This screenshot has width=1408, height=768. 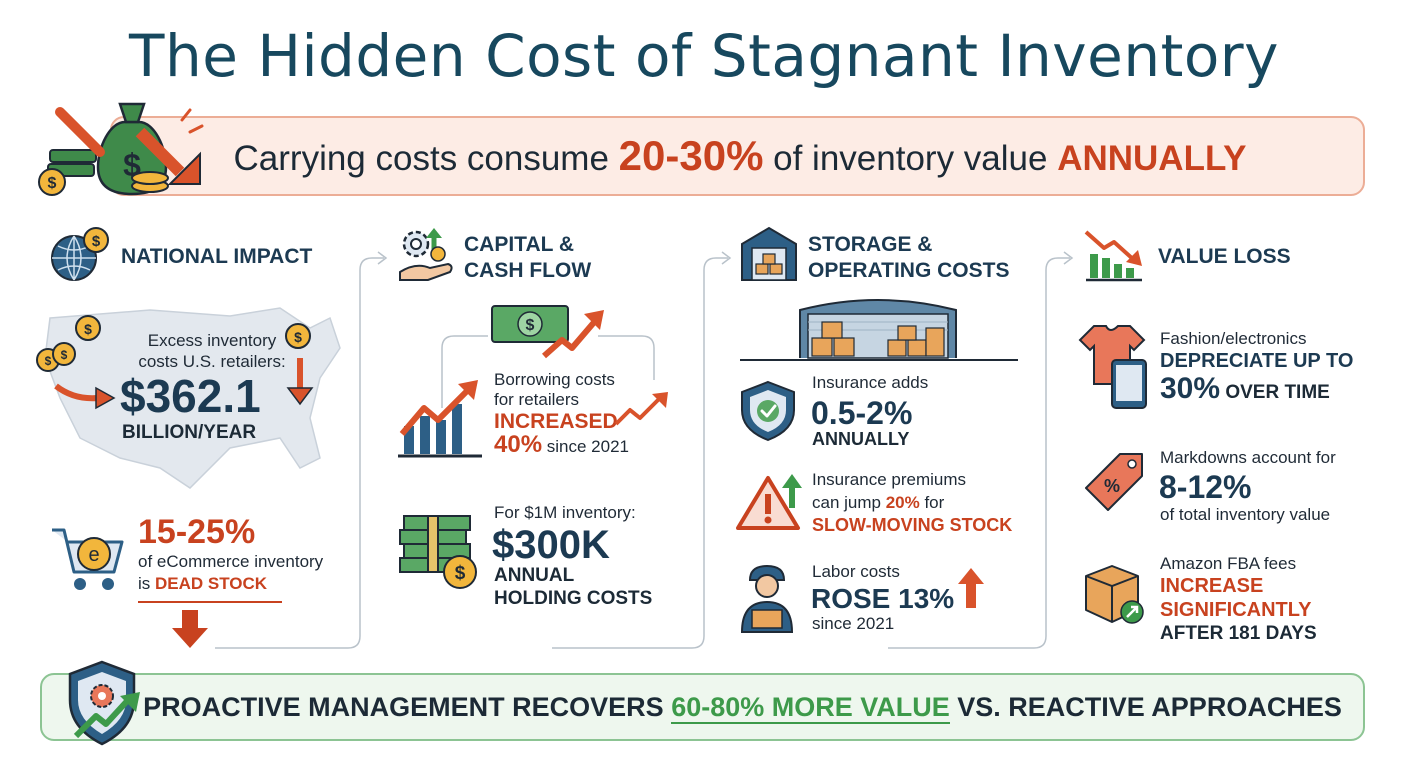 I want to click on borrow-line2: for retailers, so click(x=537, y=399).